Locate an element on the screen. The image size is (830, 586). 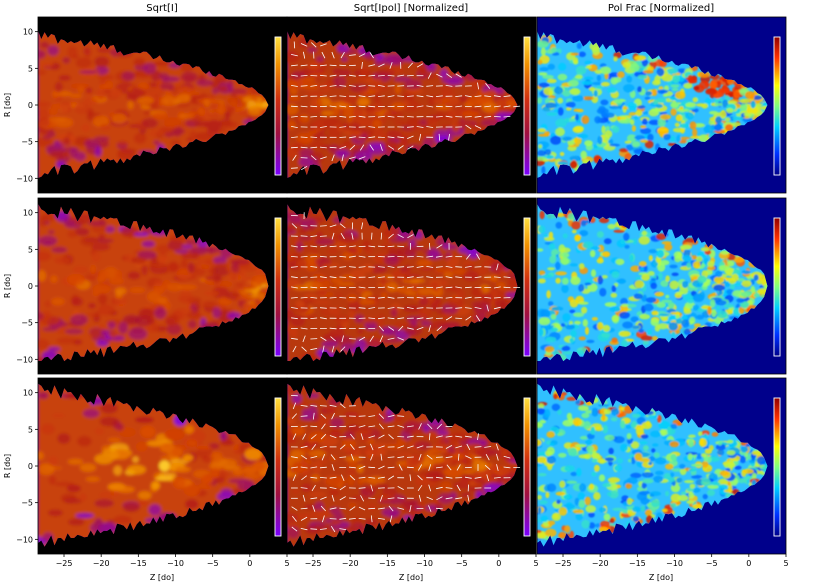
panel-r2-c2 is located at coordinates (411, 286).